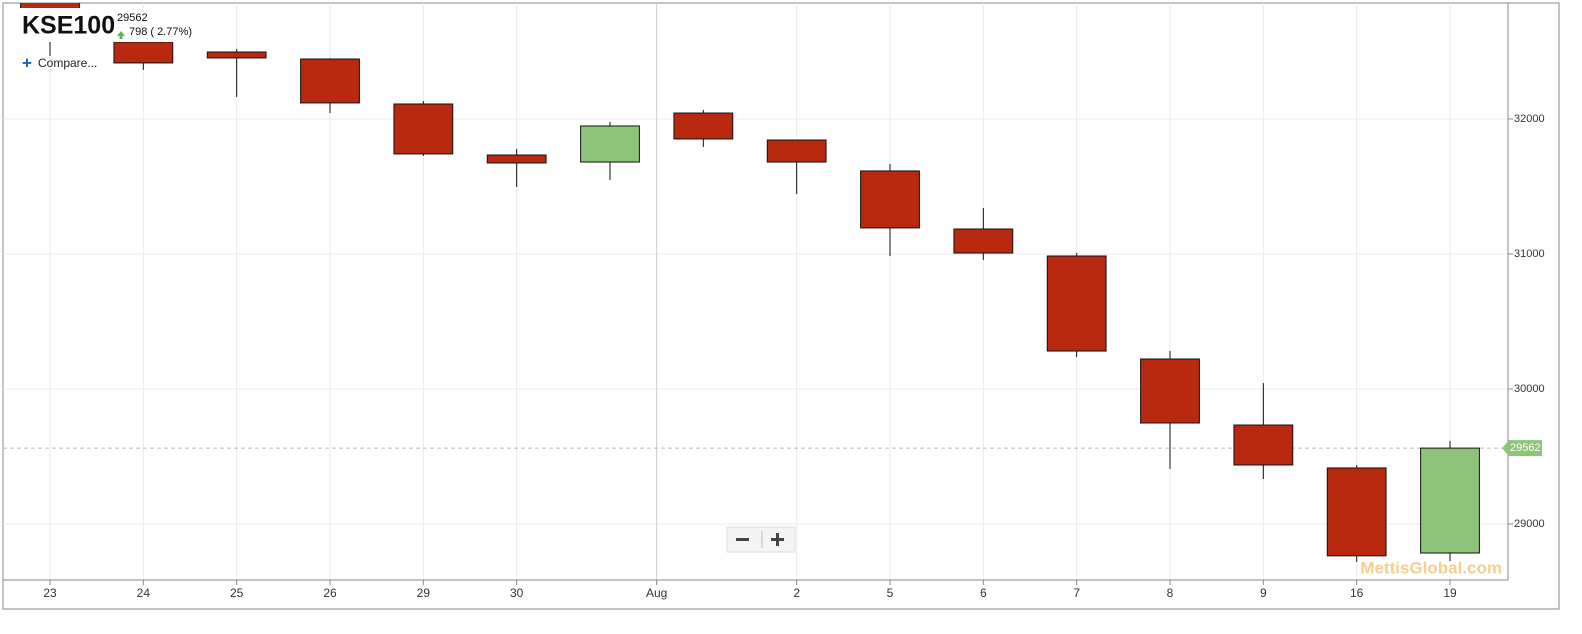 The height and width of the screenshot is (634, 1582). What do you see at coordinates (983, 593) in the screenshot?
I see `x-tick-label: 6` at bounding box center [983, 593].